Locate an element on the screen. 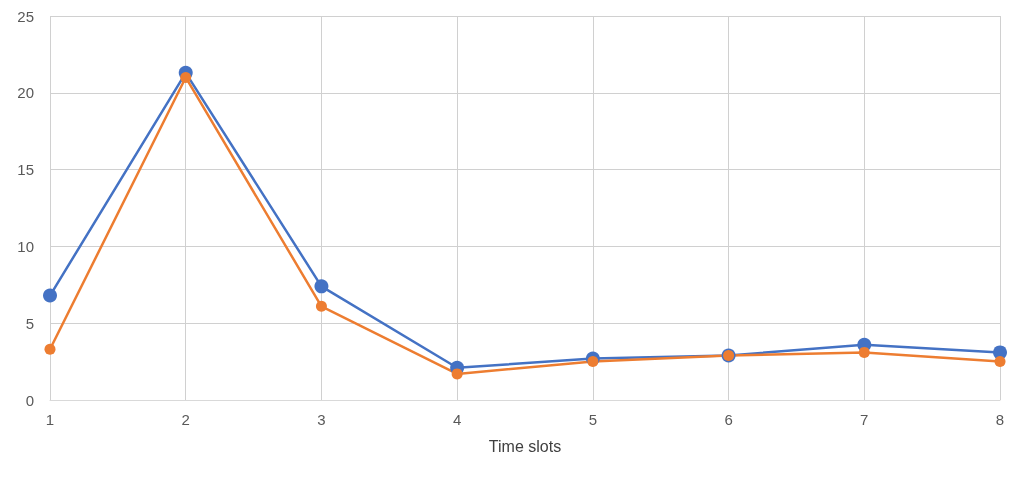 This screenshot has width=1010, height=480. x-tick-label: 3 is located at coordinates (321, 419).